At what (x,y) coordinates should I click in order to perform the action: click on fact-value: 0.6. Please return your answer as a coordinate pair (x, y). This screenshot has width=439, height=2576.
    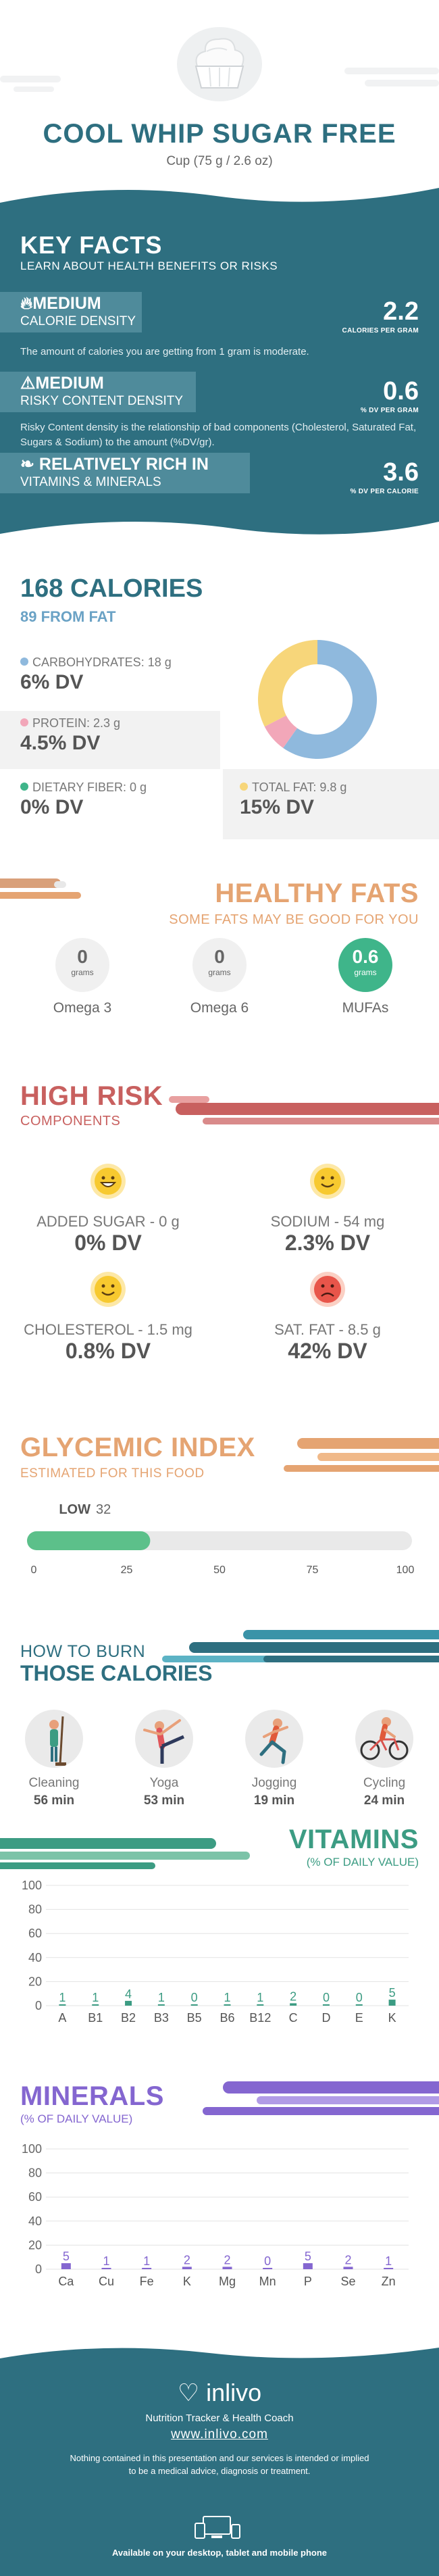
    Looking at the image, I should click on (401, 391).